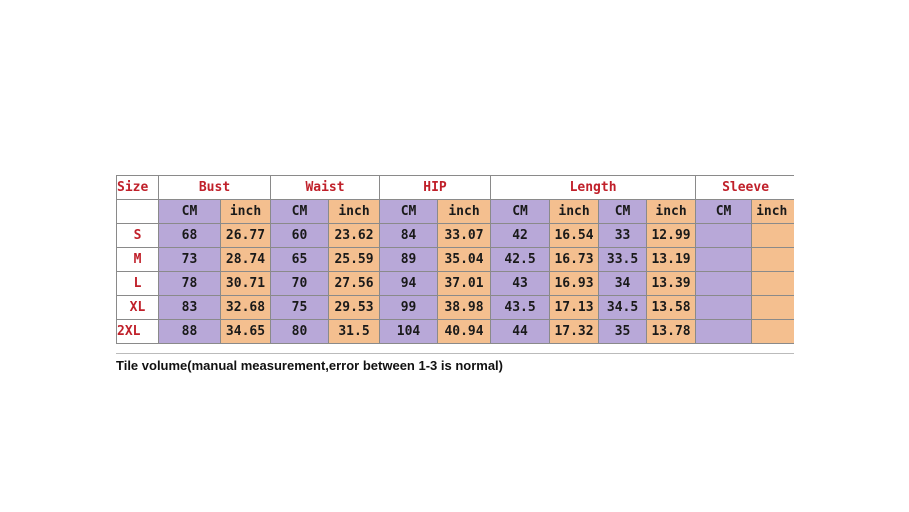 This screenshot has width=909, height=512. Describe the element at coordinates (464, 235) in the screenshot. I see `inch-value-cell: 33.07` at that location.